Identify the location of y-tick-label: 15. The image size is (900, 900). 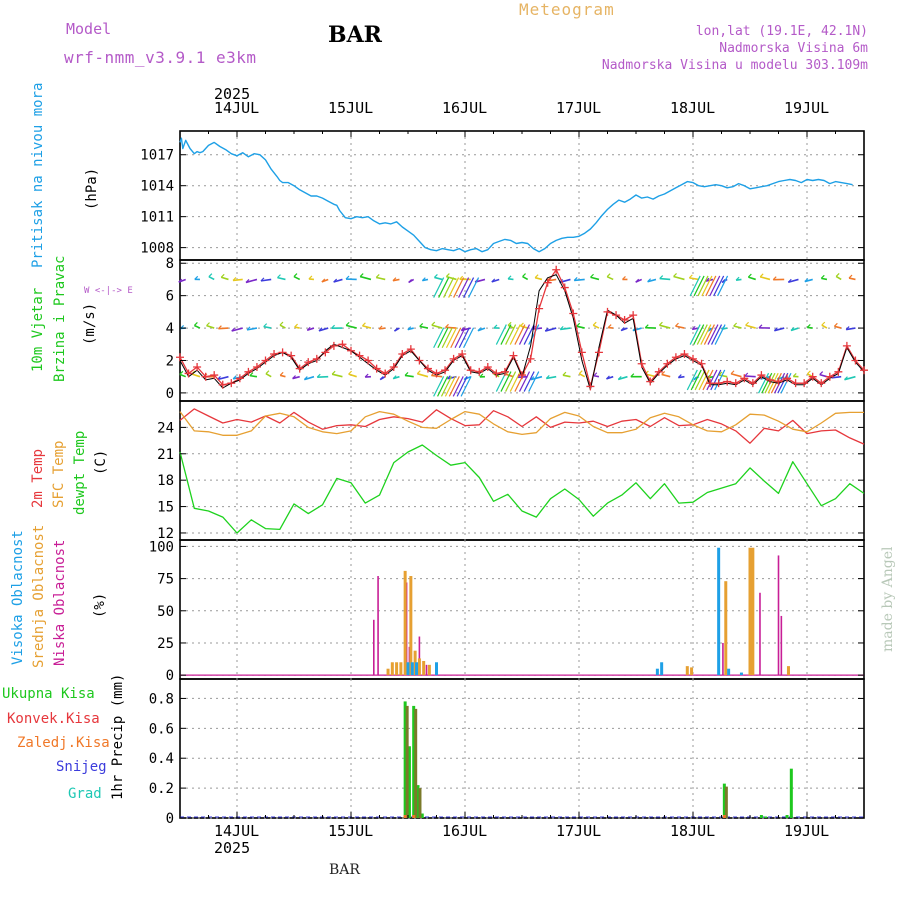
(165, 508).